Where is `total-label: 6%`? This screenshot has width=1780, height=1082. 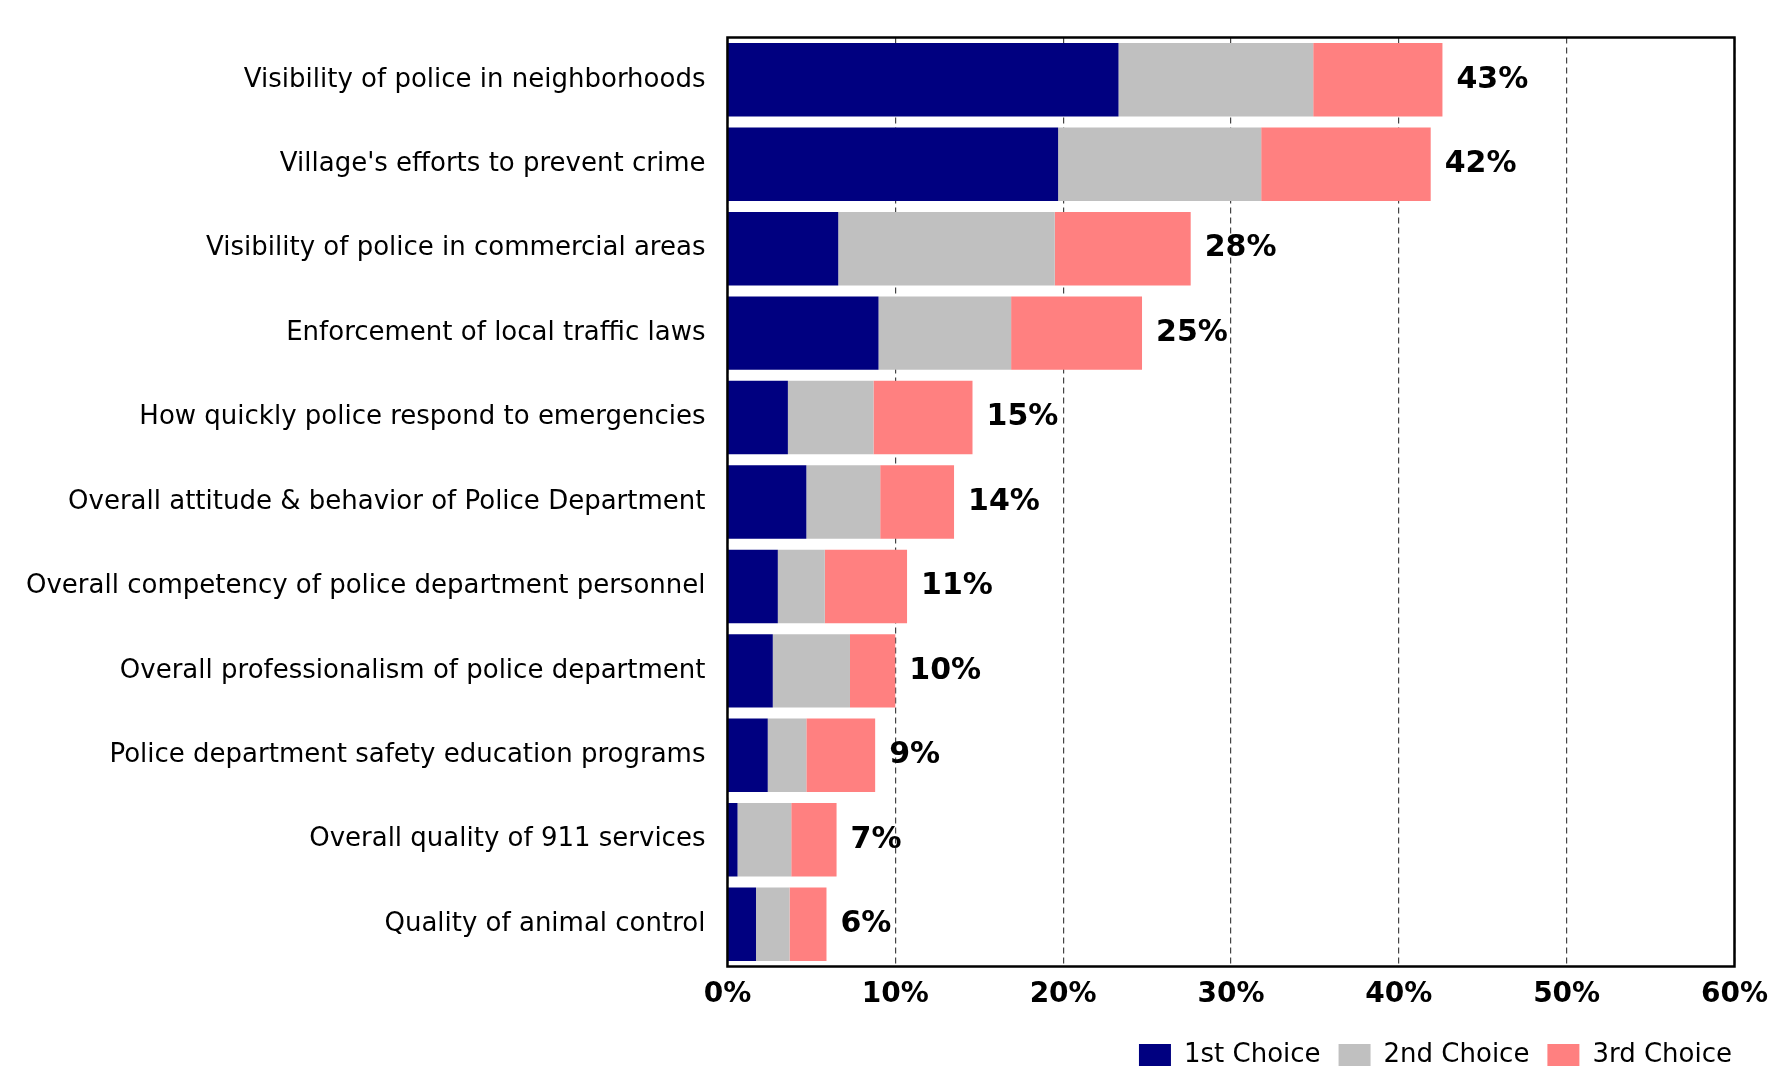 total-label: 6% is located at coordinates (866, 921).